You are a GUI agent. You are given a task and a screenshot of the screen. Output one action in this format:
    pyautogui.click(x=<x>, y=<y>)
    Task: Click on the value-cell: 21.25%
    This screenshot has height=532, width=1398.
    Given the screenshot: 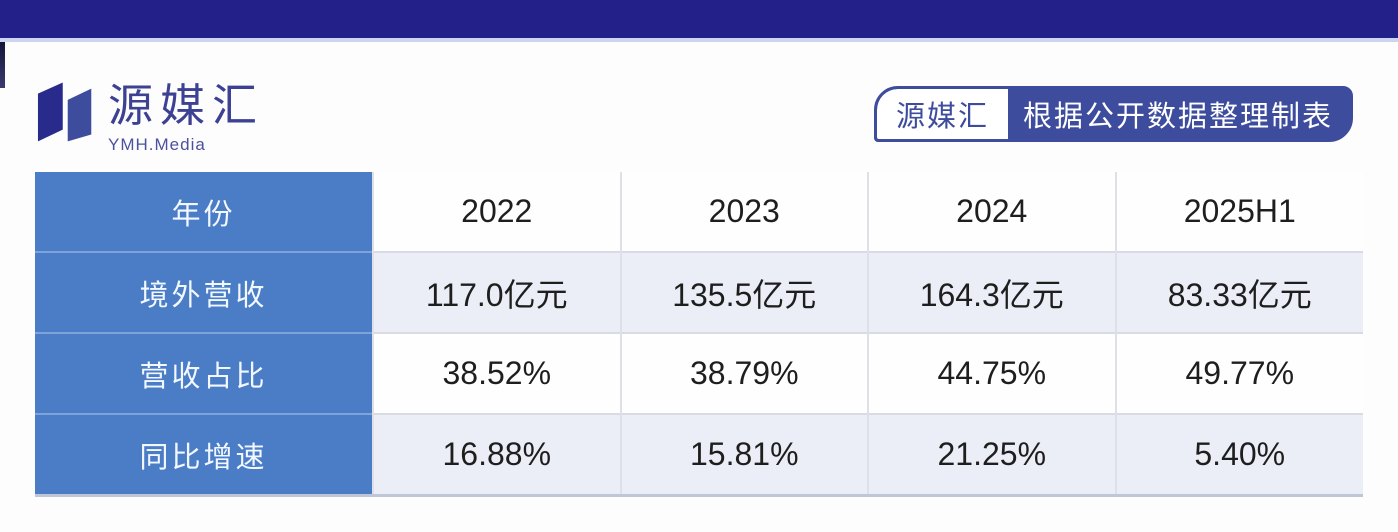 What is the action you would take?
    pyautogui.click(x=991, y=455)
    